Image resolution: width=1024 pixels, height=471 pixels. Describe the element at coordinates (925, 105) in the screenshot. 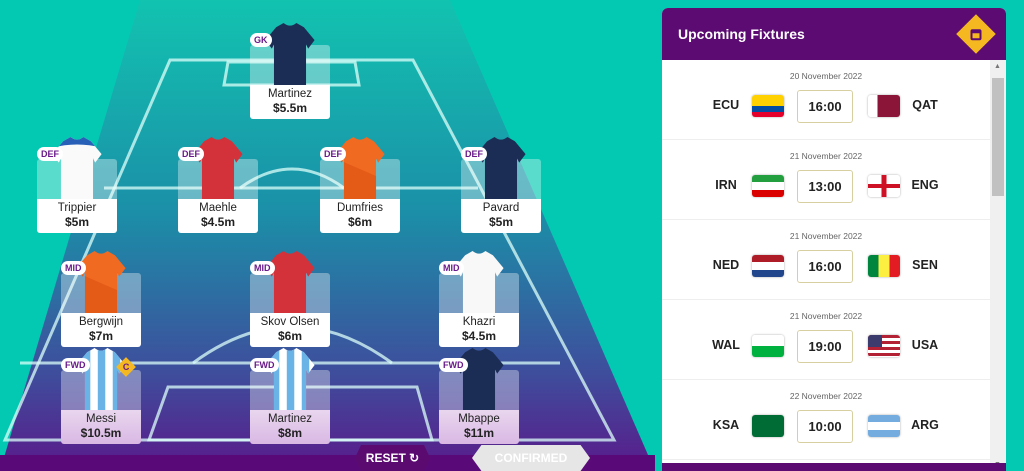

I see `away-team: QAT` at that location.